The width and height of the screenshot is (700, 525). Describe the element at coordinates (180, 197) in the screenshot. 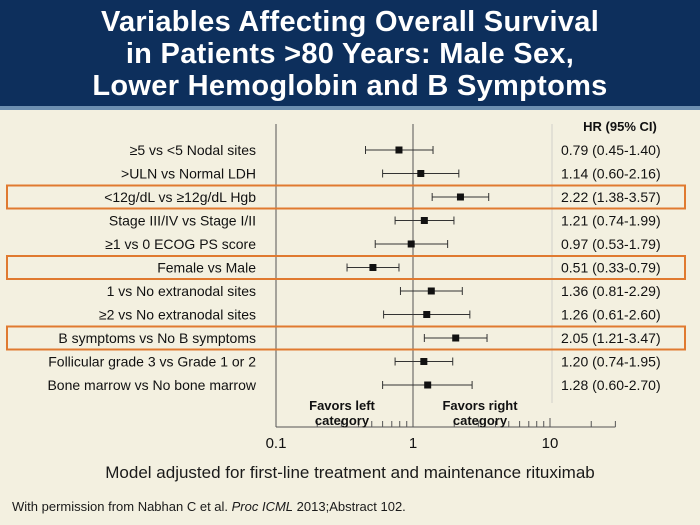

I see `row-label: <12g/dL vs ≥12g/dL Hgb` at that location.